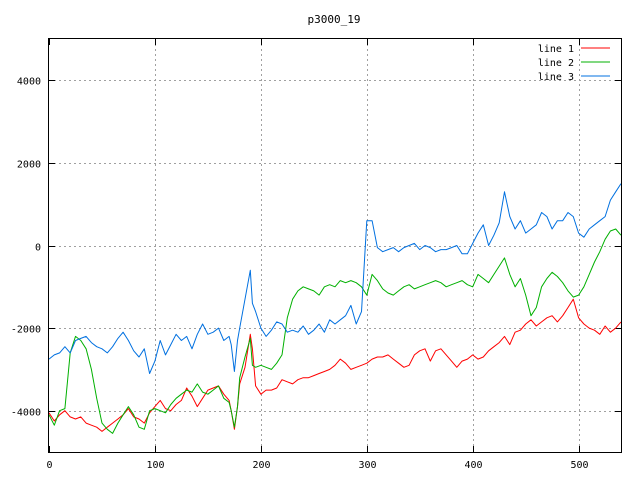  I want to click on y-tick-label: 0, so click(38, 248).